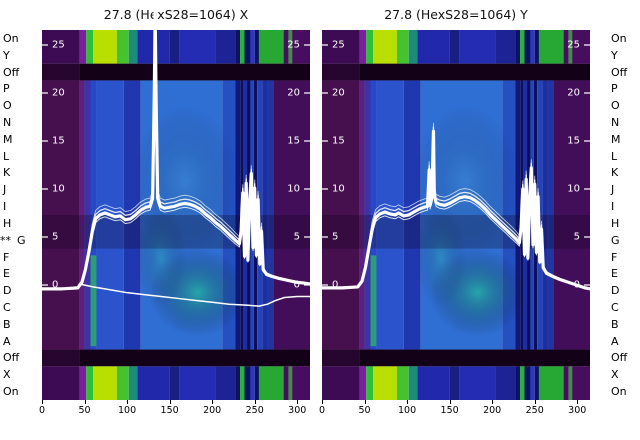  What do you see at coordinates (20, 220) in the screenshot?
I see `left-row-labels: On Y Off P O N M L K J I H G ** F E D C B A Off X On` at bounding box center [20, 220].